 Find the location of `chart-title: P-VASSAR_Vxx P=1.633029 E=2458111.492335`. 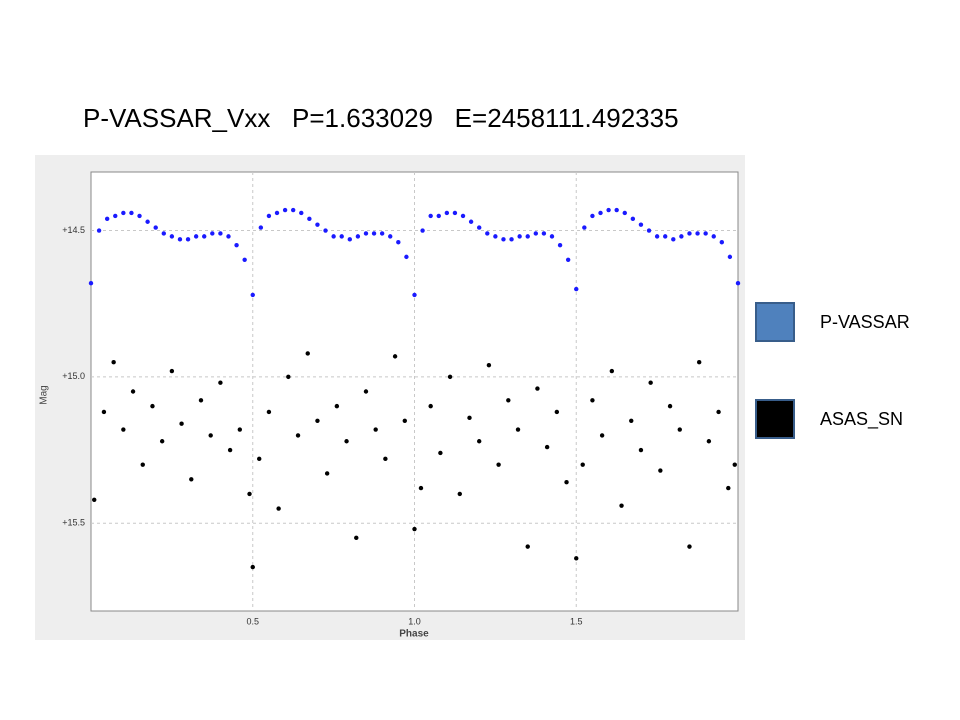

chart-title: P-VASSAR_Vxx P=1.633029 E=2458111.492335 is located at coordinates (381, 118).